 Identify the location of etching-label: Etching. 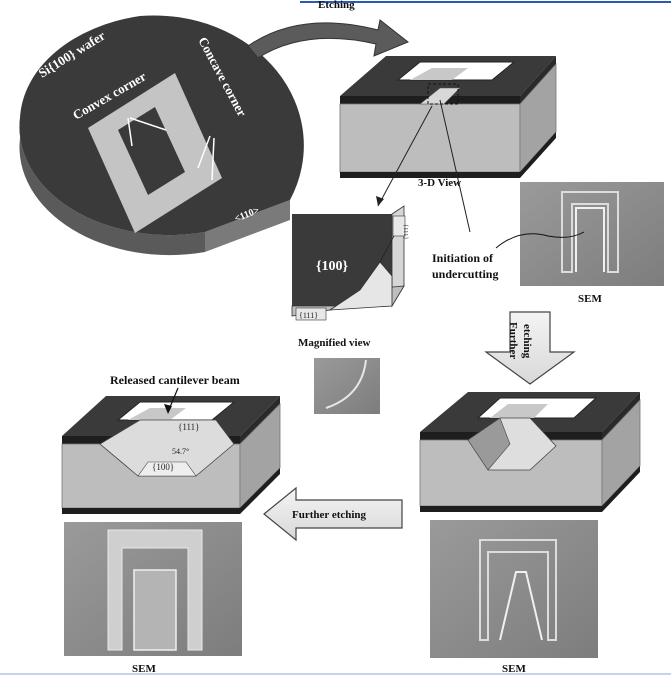
(336, 5).